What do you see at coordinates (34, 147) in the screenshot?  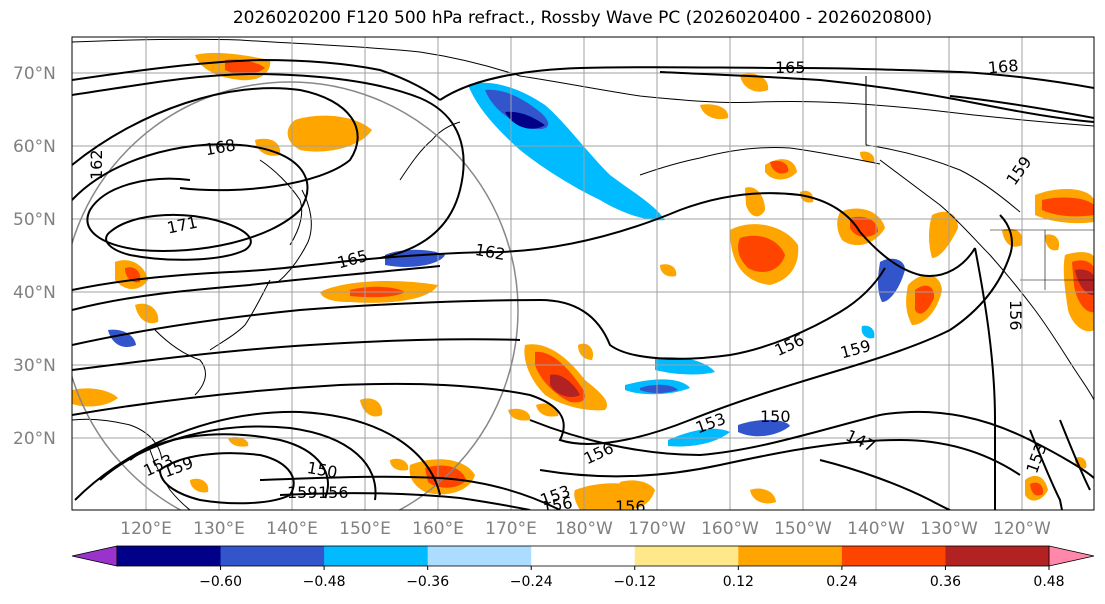 I see `lat-label: 60°N` at bounding box center [34, 147].